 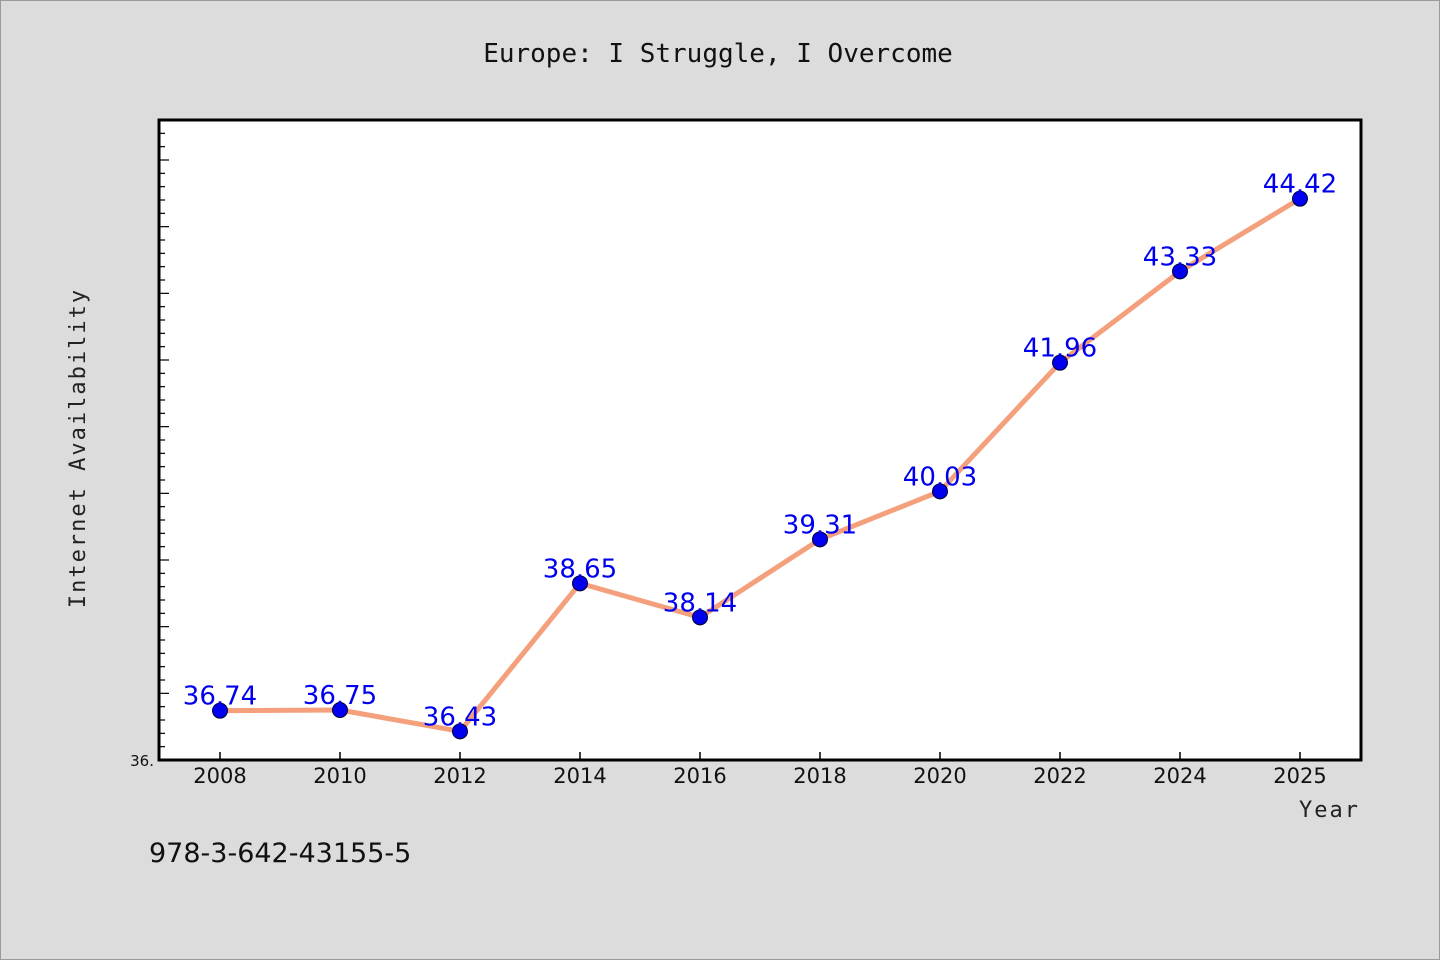 What do you see at coordinates (700, 603) in the screenshot?
I see `data-label: 38.14` at bounding box center [700, 603].